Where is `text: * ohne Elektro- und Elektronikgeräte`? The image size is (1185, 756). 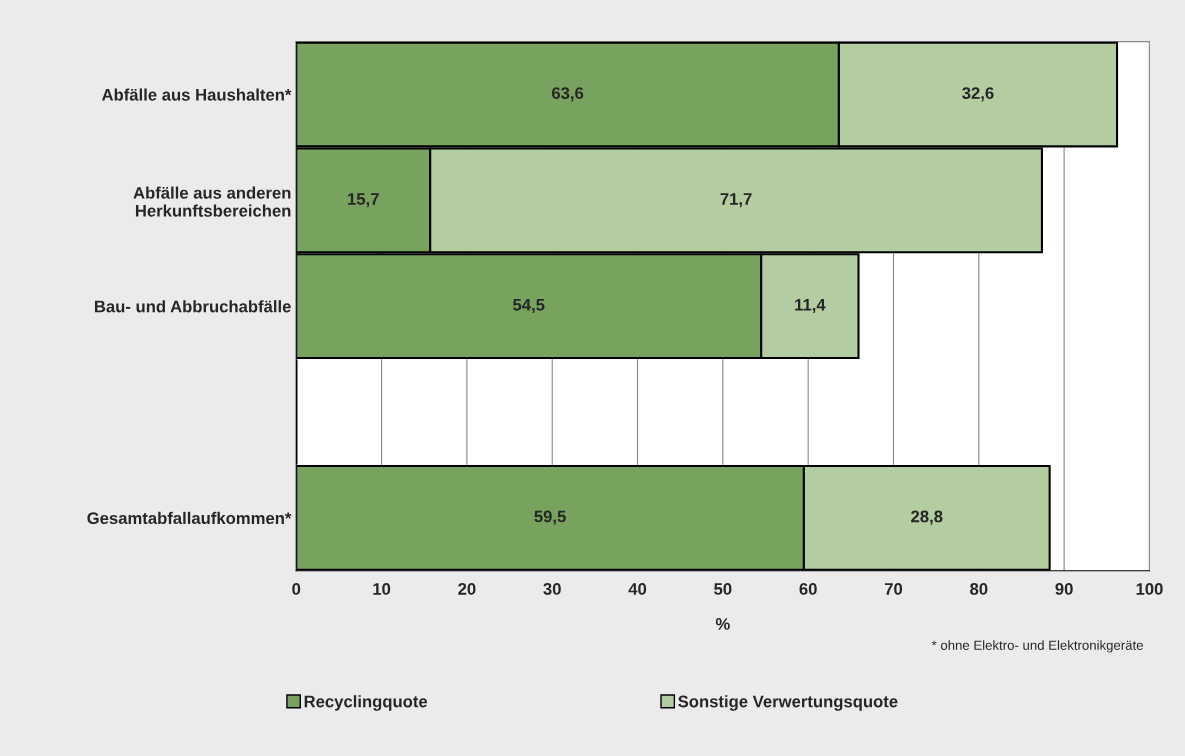 text: * ohne Elektro- und Elektronikgeräte is located at coordinates (1037, 646).